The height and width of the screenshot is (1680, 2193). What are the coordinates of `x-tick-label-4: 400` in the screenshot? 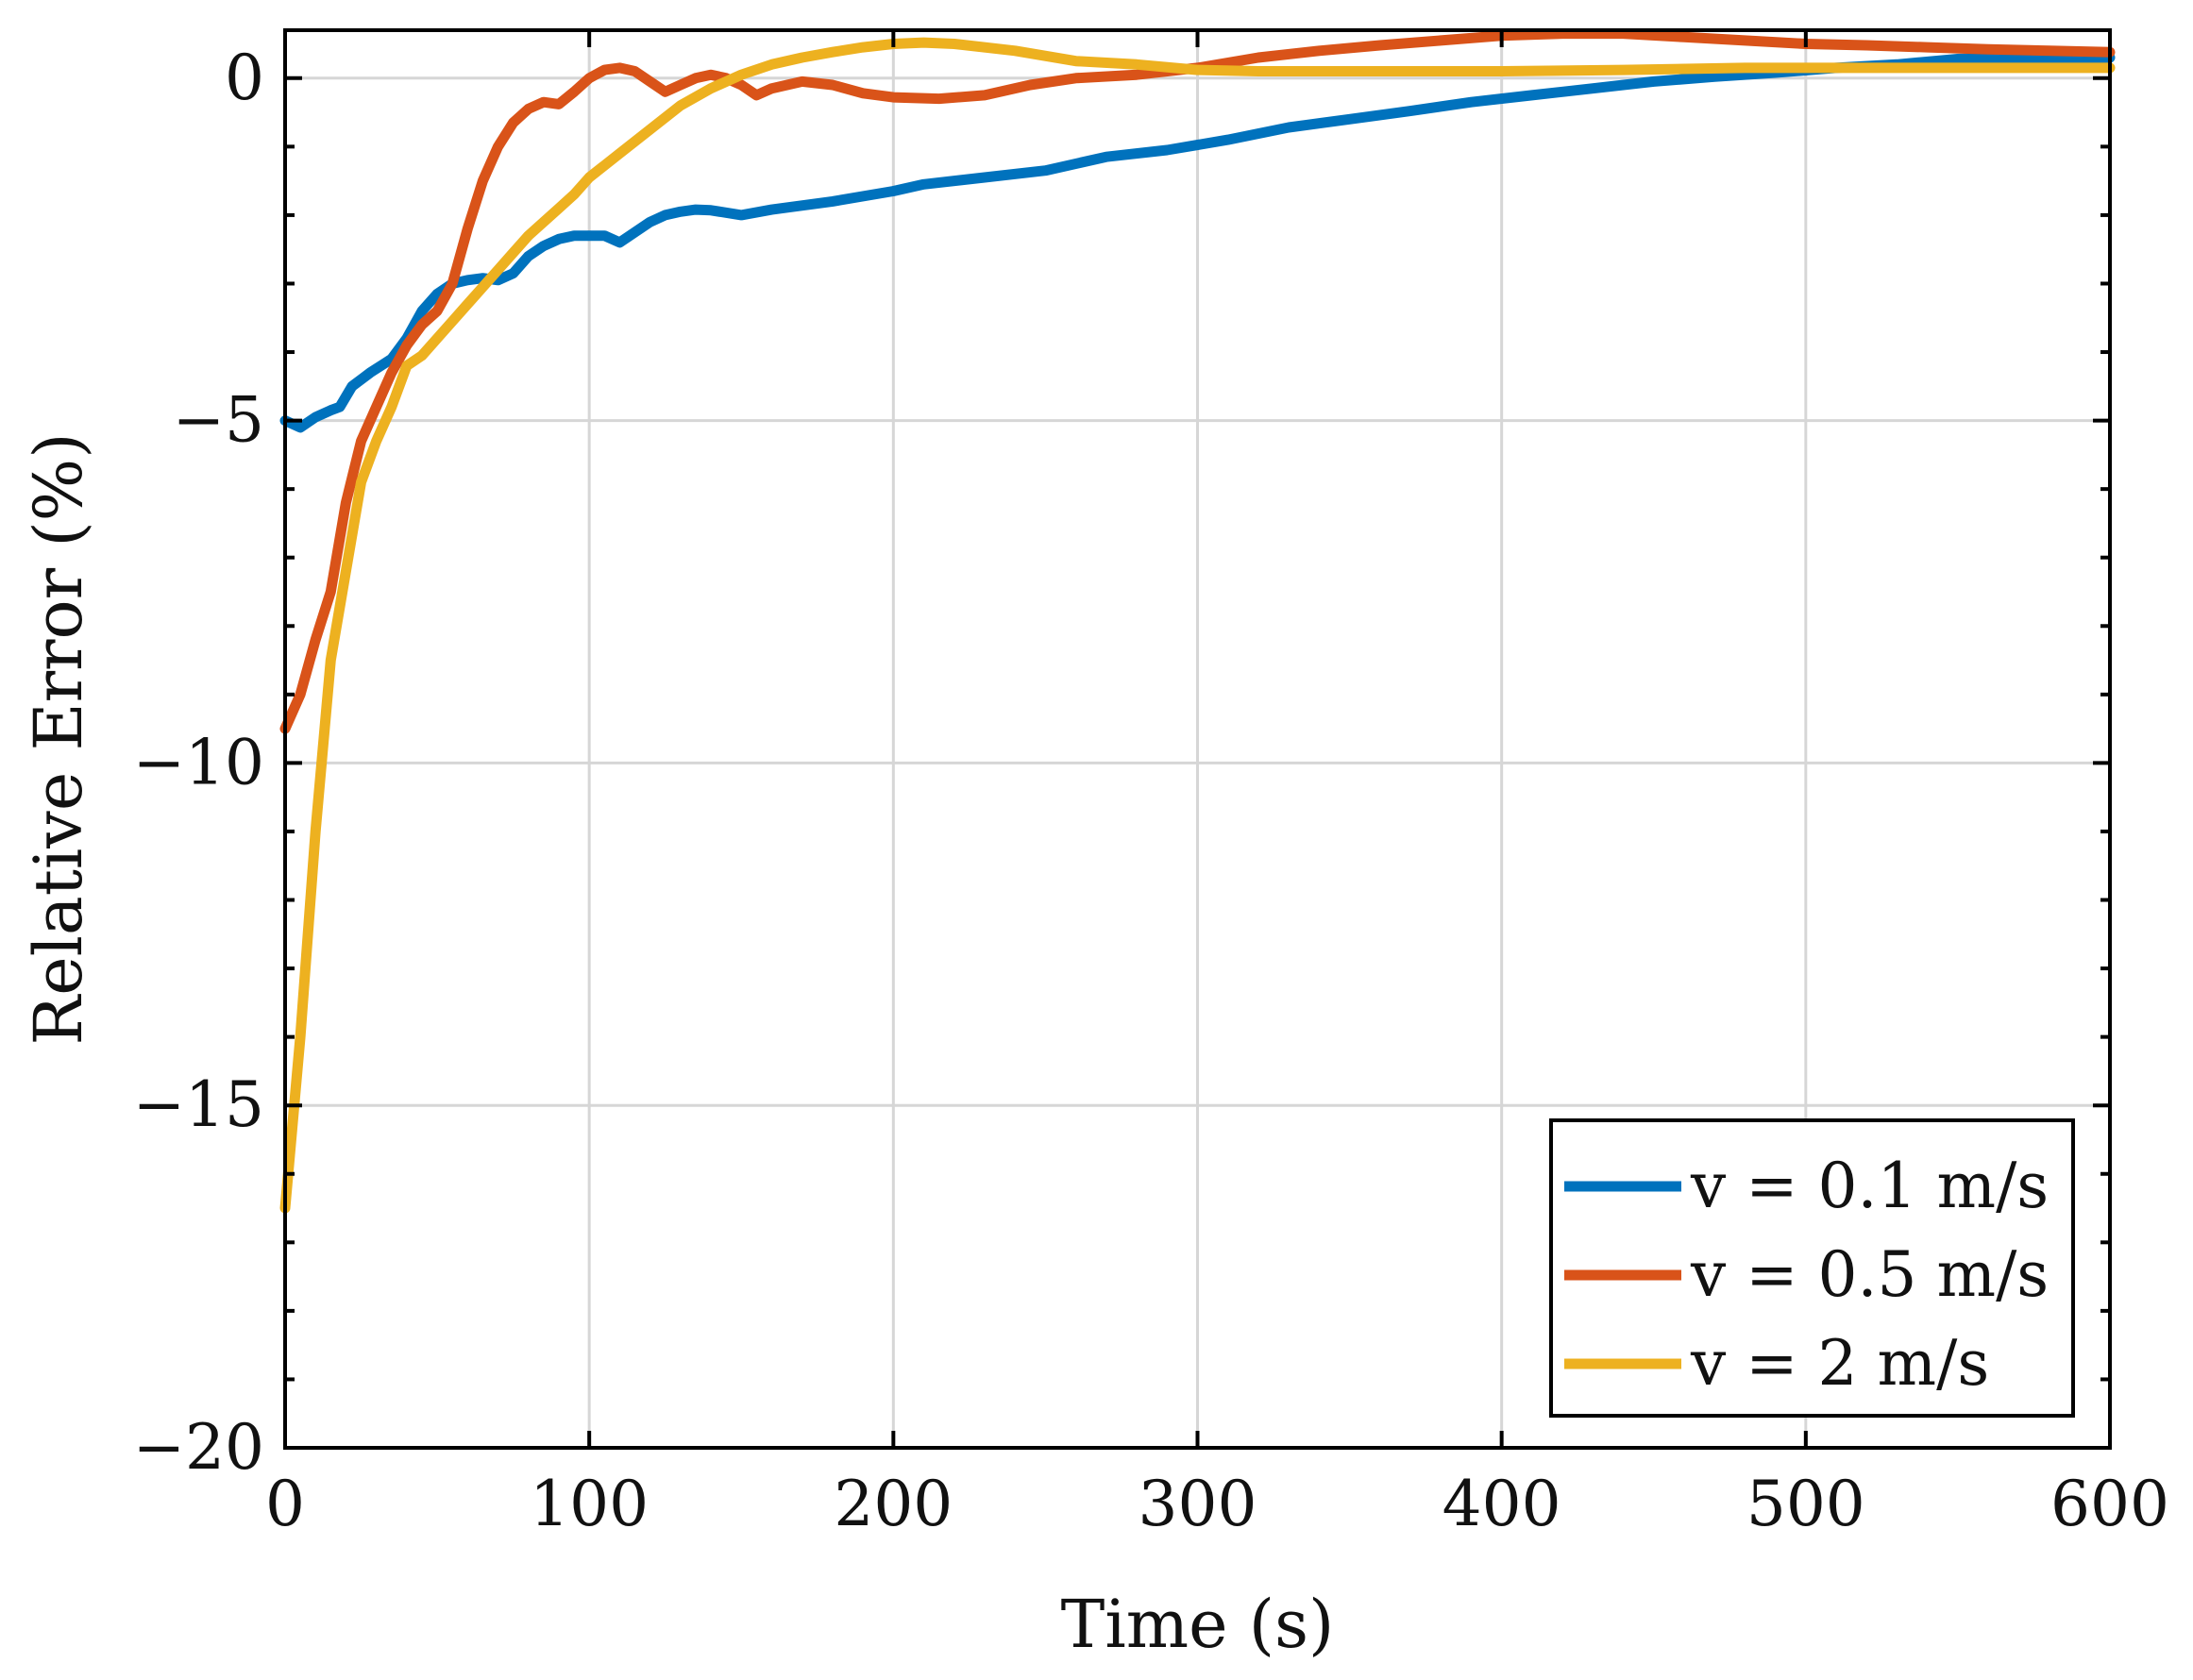 It's located at (1501, 1504).